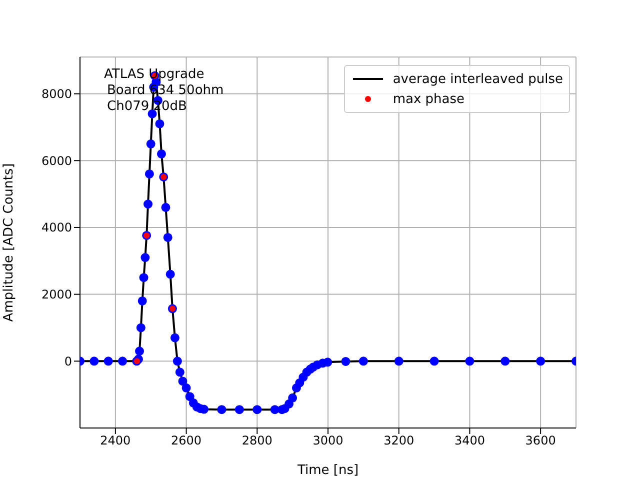 Image resolution: width=640 pixels, height=480 pixels. I want to click on x-tick-label: 3400, so click(469, 441).